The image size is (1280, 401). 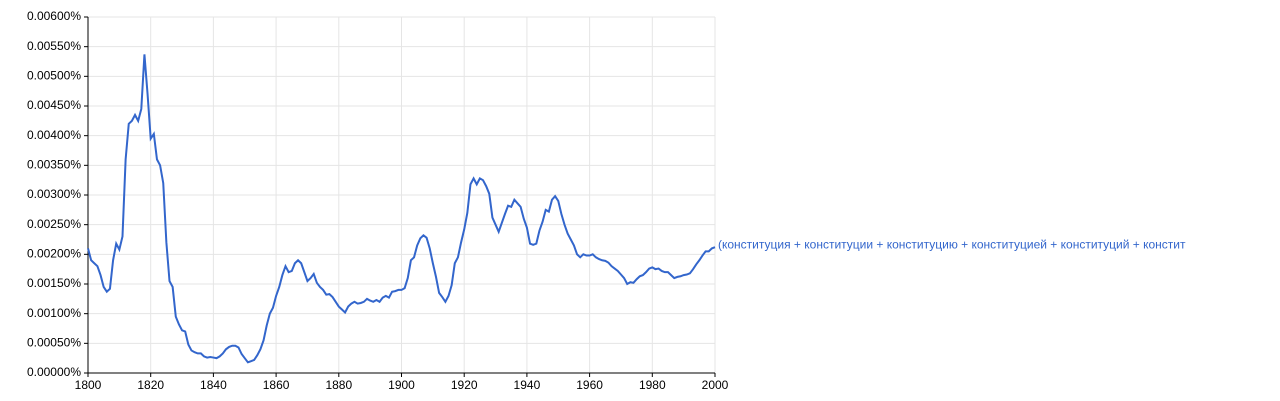 What do you see at coordinates (150, 385) in the screenshot?
I see `x-tick-label: 1820` at bounding box center [150, 385].